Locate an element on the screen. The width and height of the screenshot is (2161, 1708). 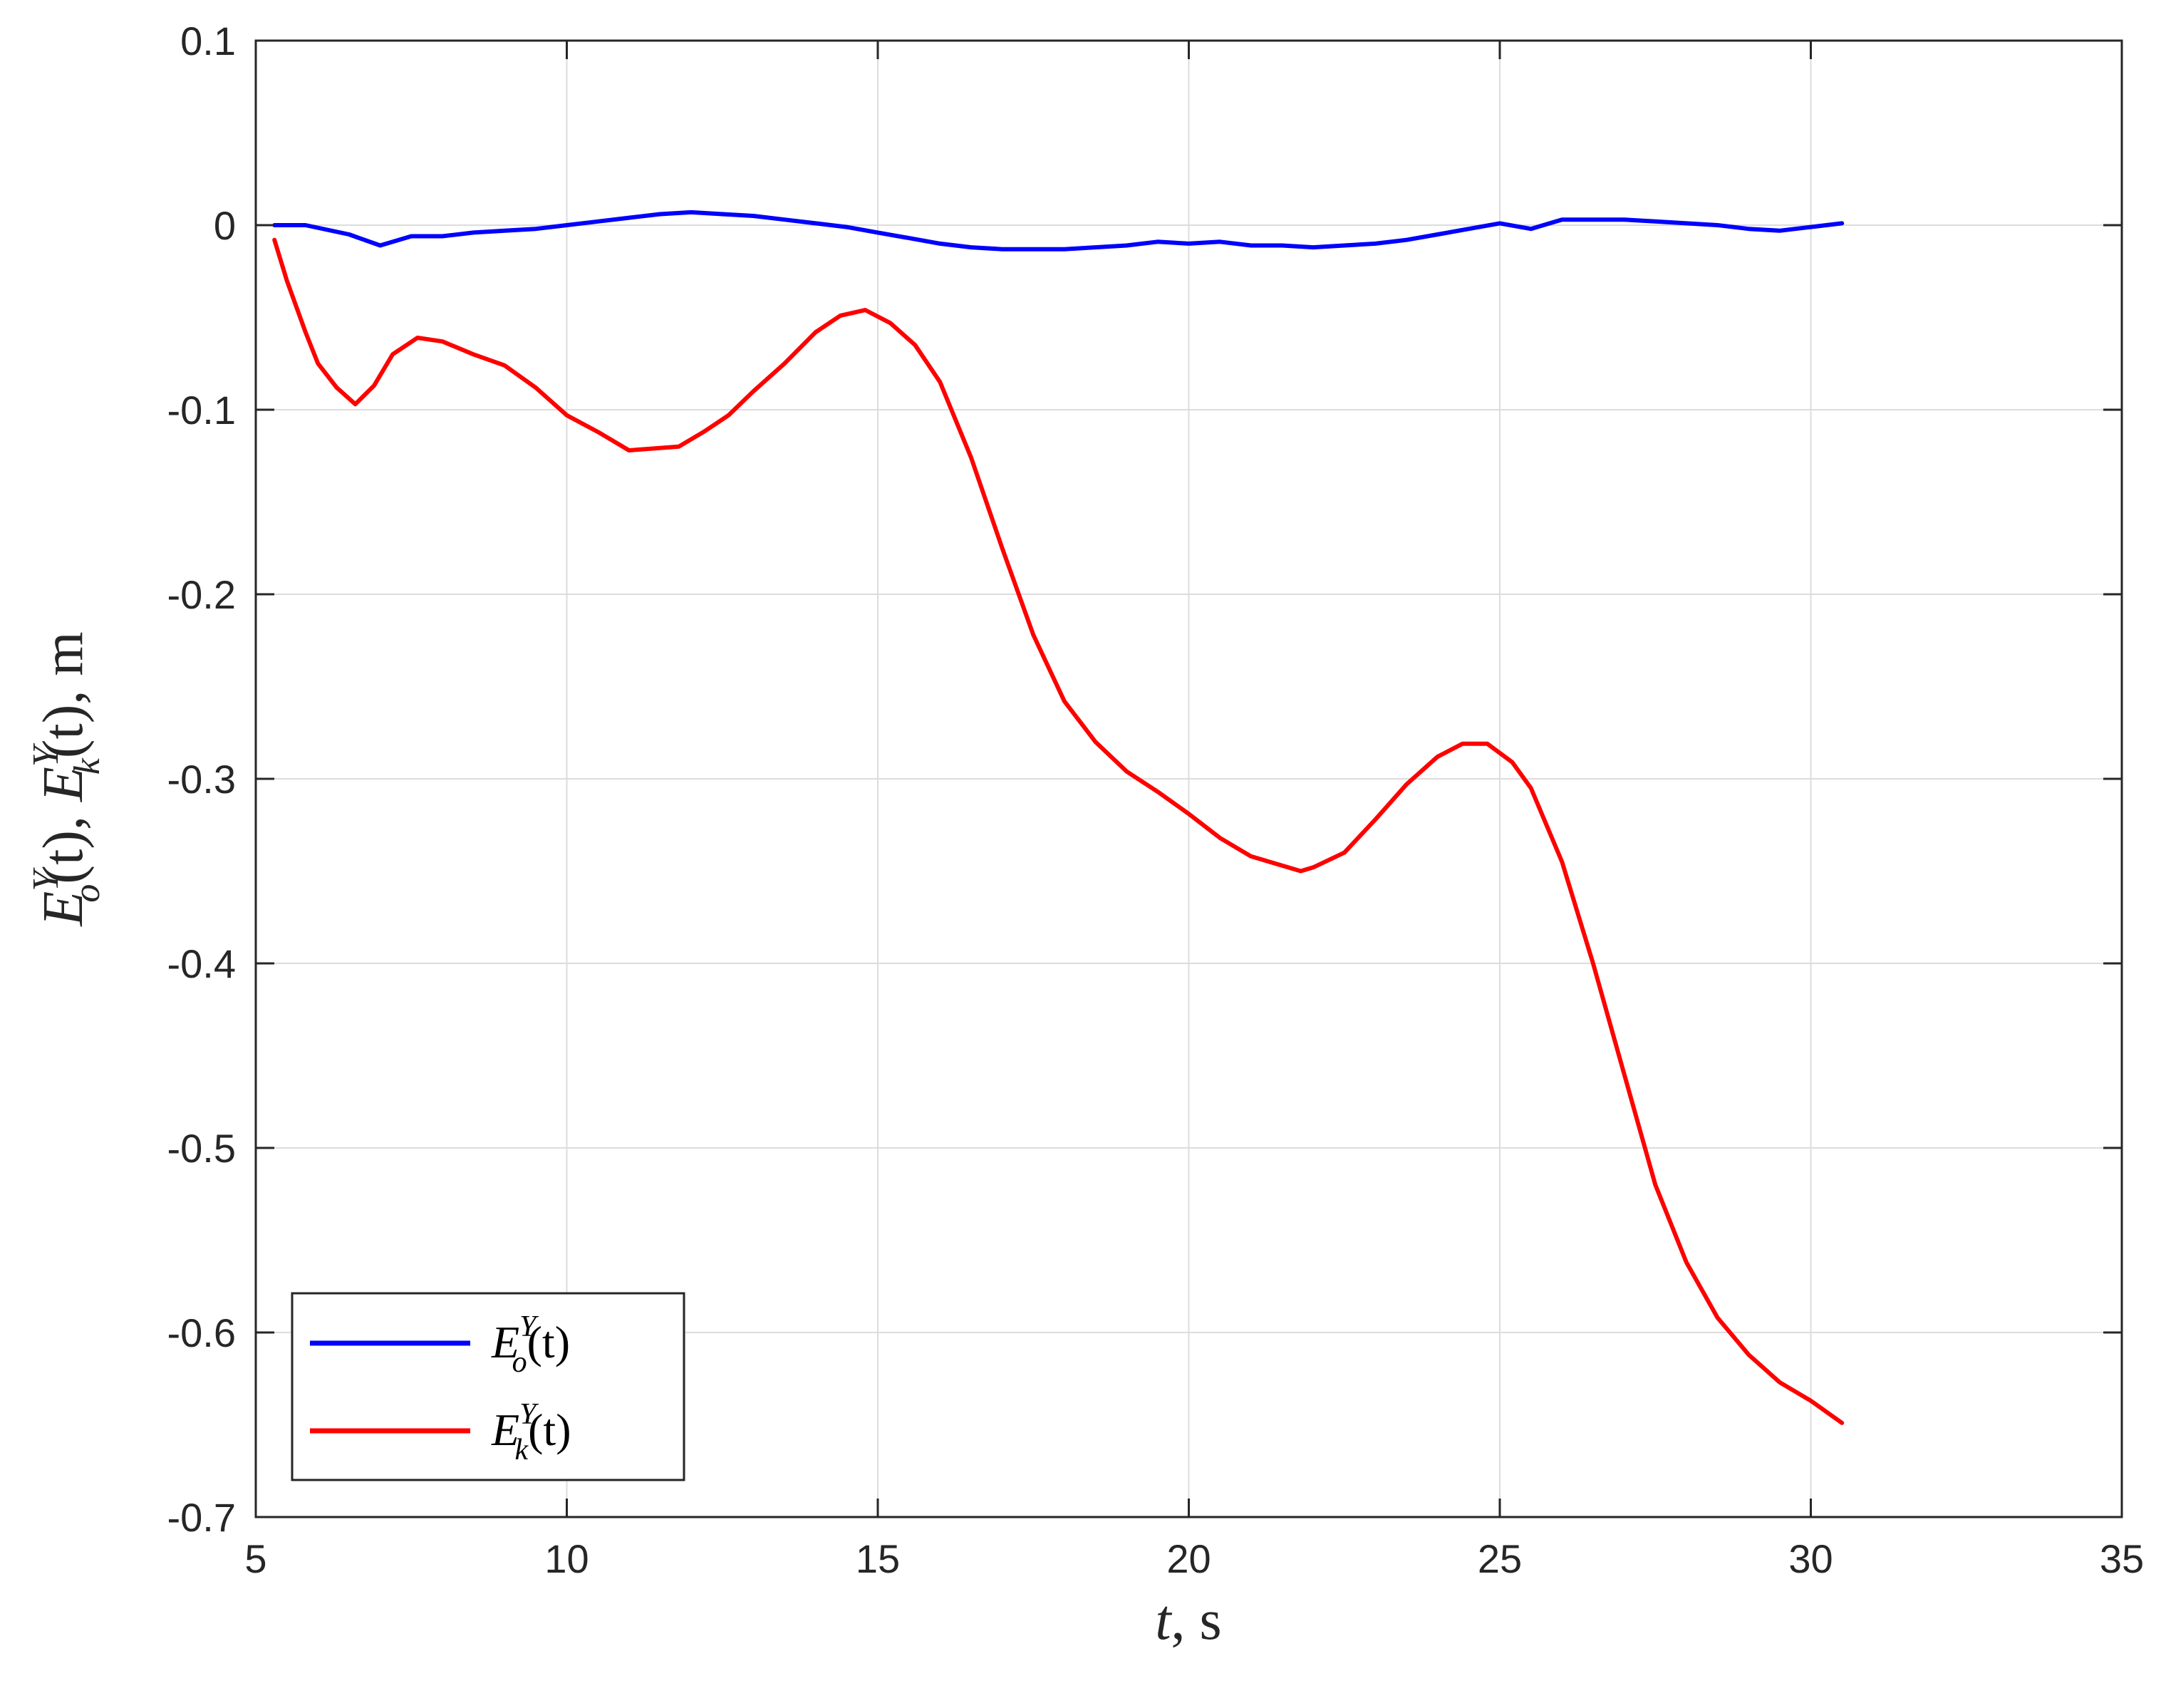
y-label-sub-2: k is located at coordinates (87, 766).